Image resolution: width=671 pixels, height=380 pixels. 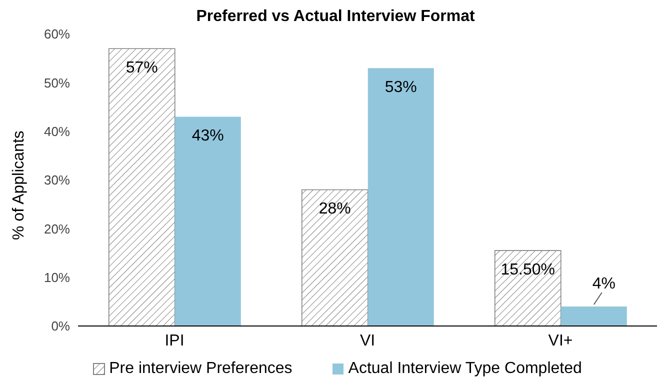 I want to click on y-axis-title: % of Applicants, so click(x=19, y=185).